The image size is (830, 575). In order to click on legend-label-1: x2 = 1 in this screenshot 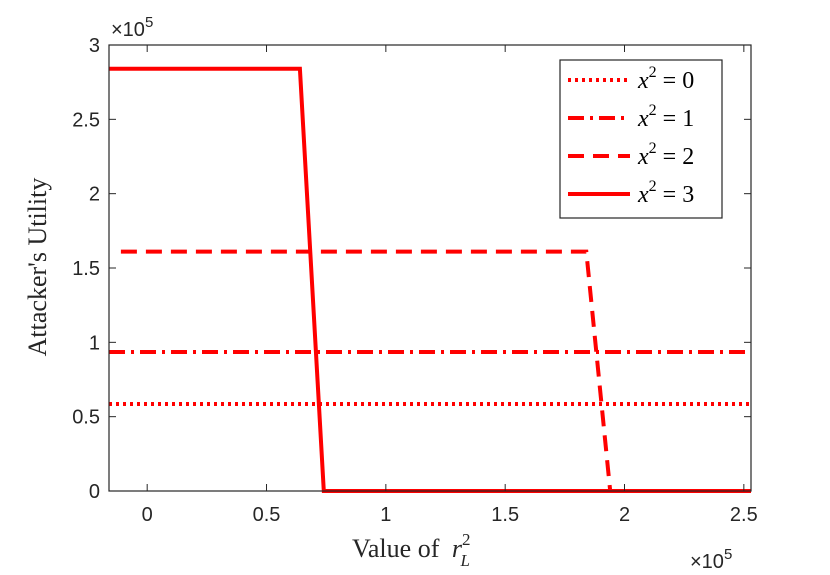, I will do `click(665, 117)`.